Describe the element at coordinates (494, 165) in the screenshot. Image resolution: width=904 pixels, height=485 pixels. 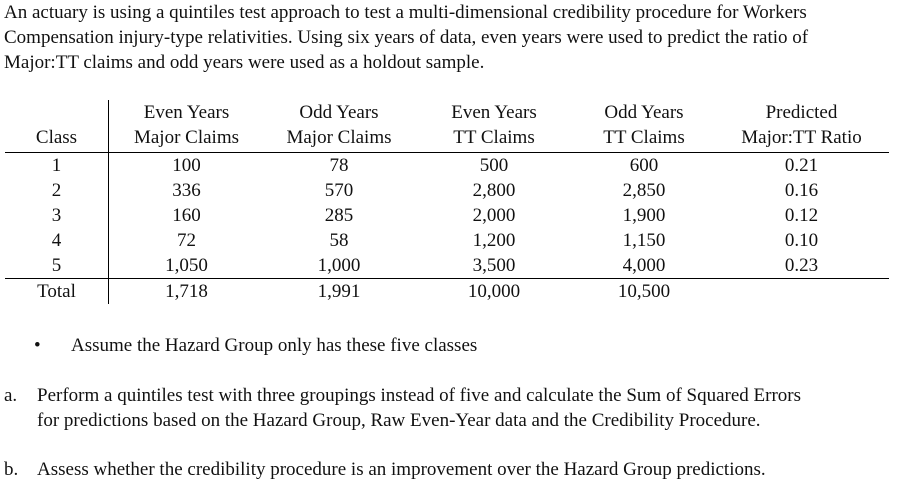
I see `cell-even-tt: 500` at that location.